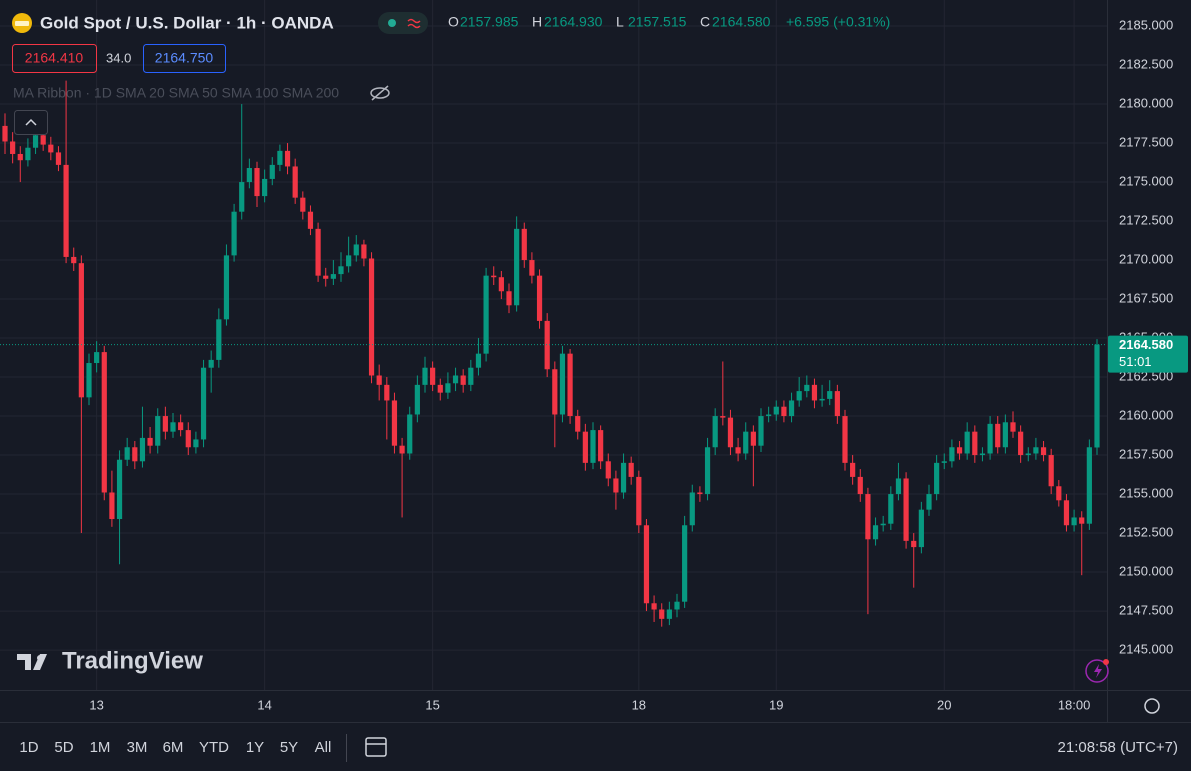 Image resolution: width=1191 pixels, height=771 pixels. Describe the element at coordinates (392, 23) in the screenshot. I see `status-dot` at that location.